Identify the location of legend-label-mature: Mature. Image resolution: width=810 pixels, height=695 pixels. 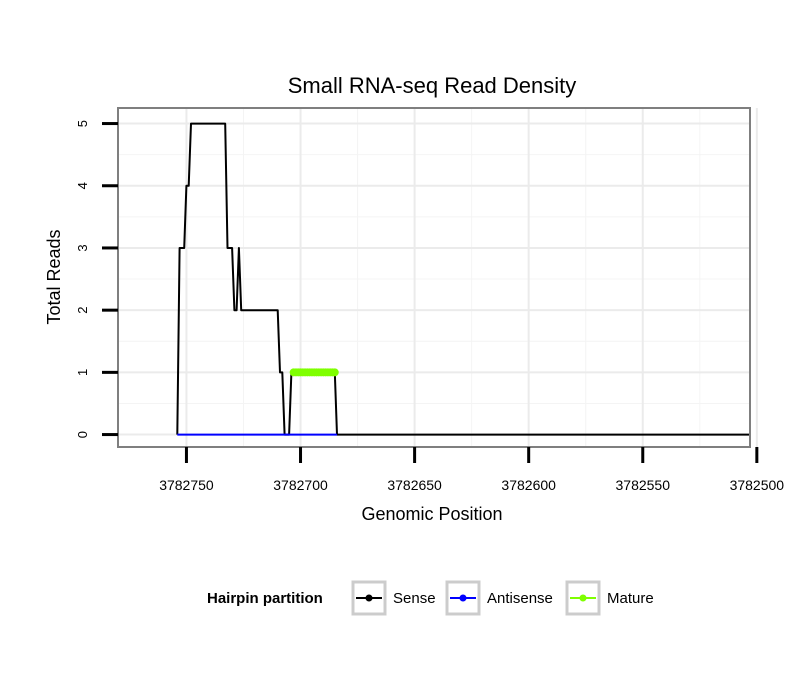
(630, 598).